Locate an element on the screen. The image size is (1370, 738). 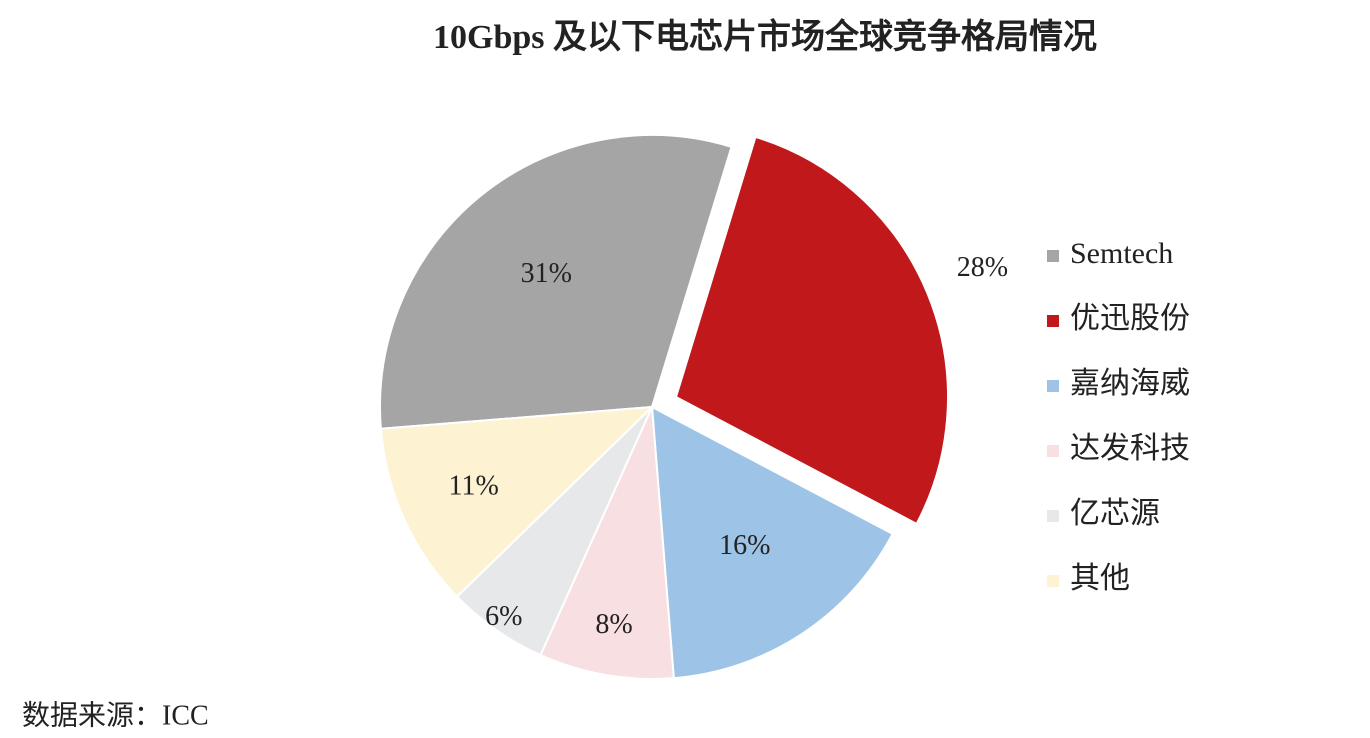
legend-label: 其他 is located at coordinates (1100, 578).